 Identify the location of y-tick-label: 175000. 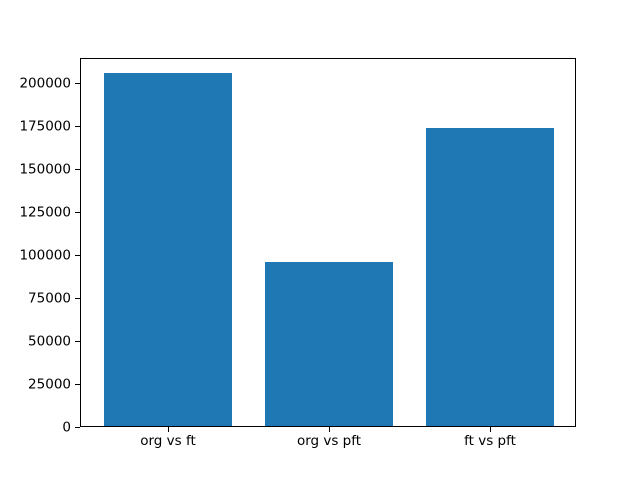
(45, 125).